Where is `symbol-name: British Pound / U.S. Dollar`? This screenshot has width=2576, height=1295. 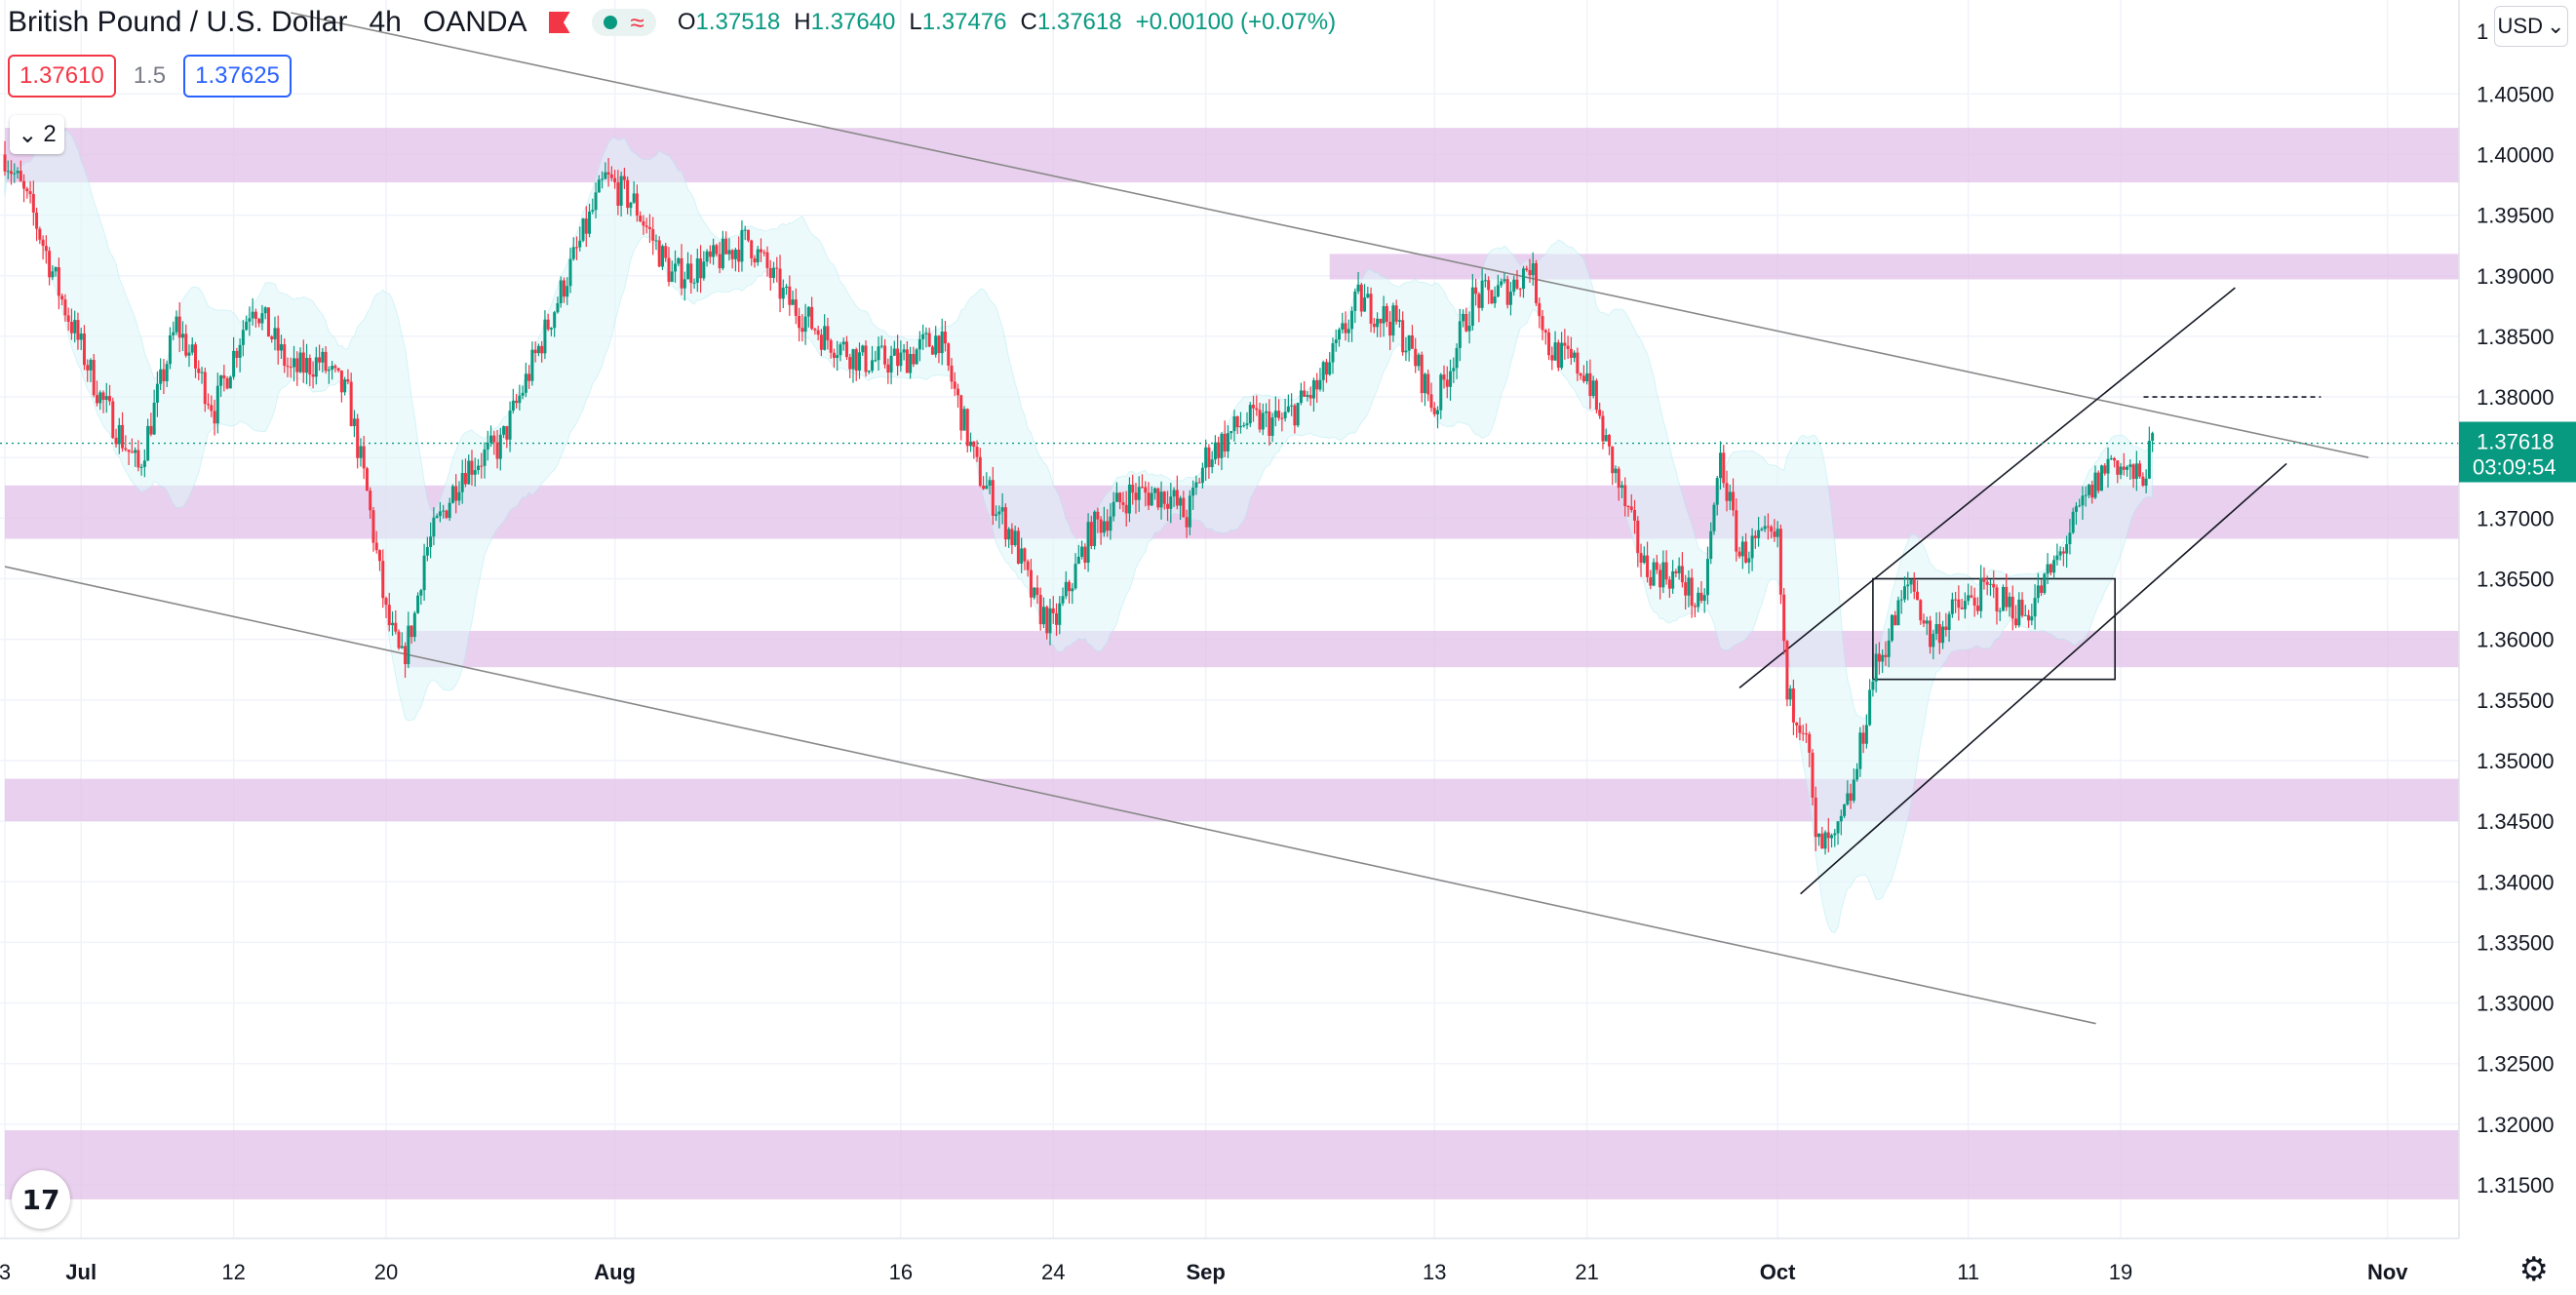 symbol-name: British Pound / U.S. Dollar is located at coordinates (178, 22).